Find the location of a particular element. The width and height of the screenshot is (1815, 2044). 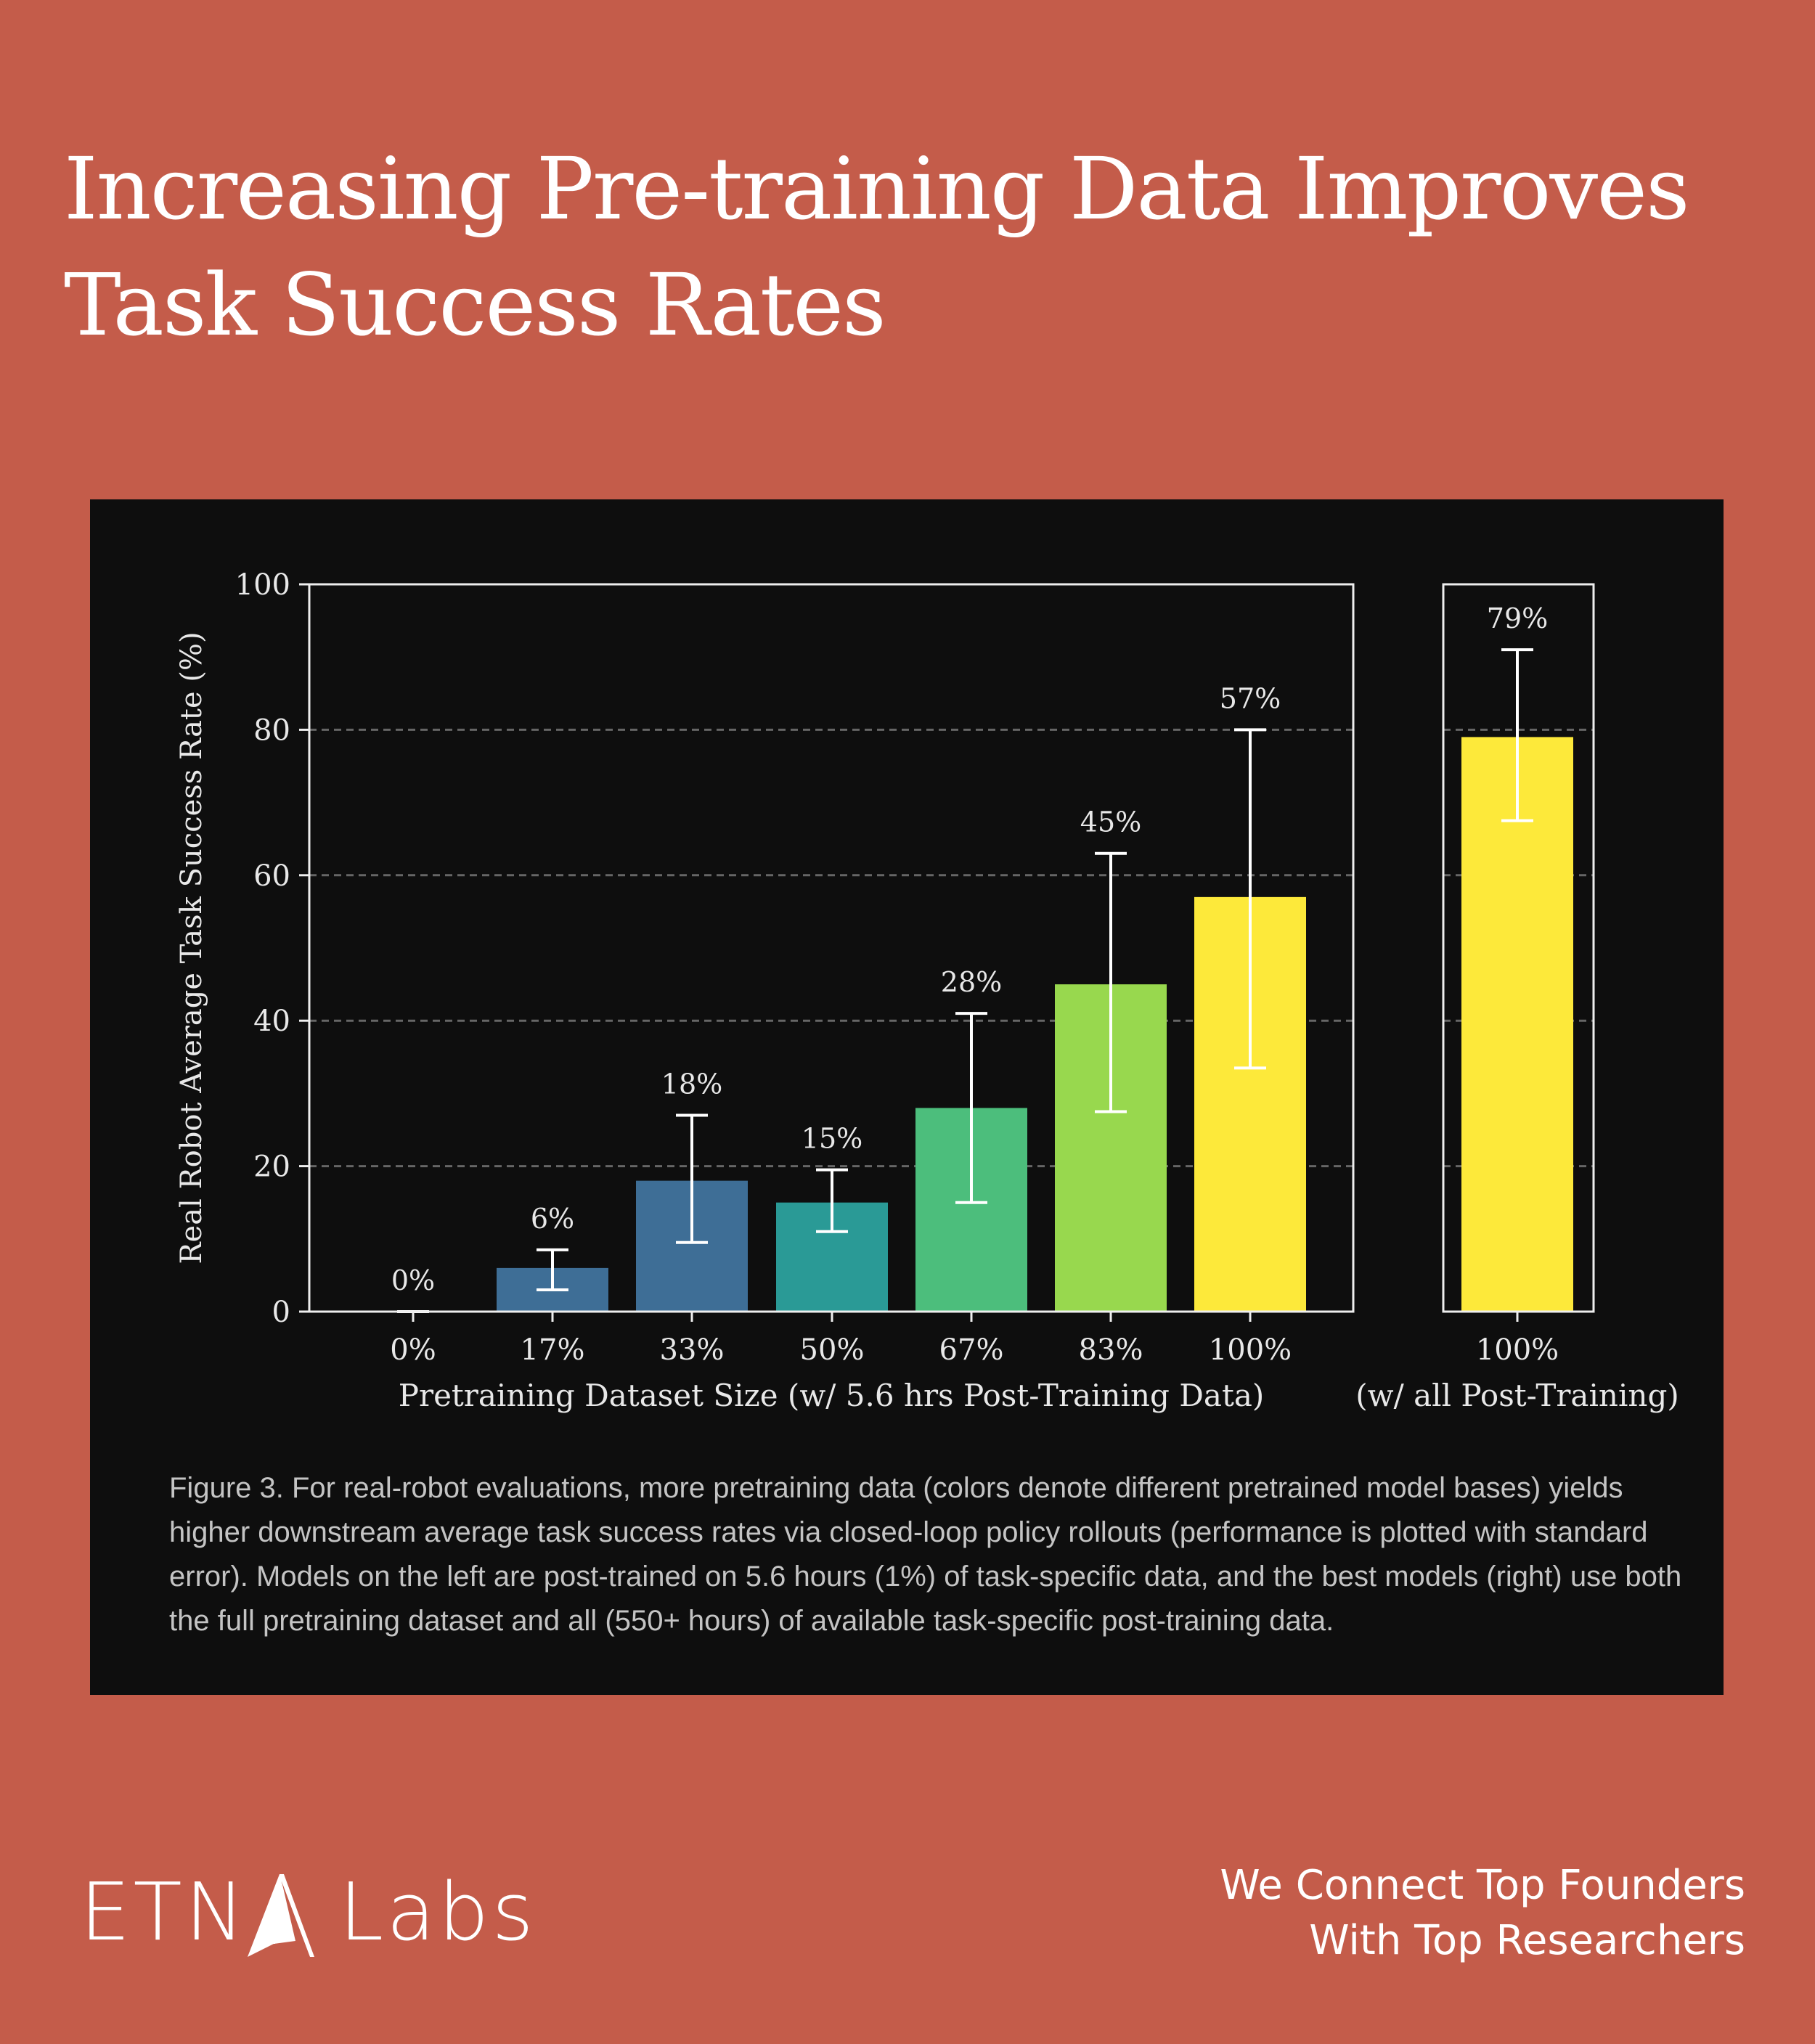

data-label: 6% is located at coordinates (552, 1219).